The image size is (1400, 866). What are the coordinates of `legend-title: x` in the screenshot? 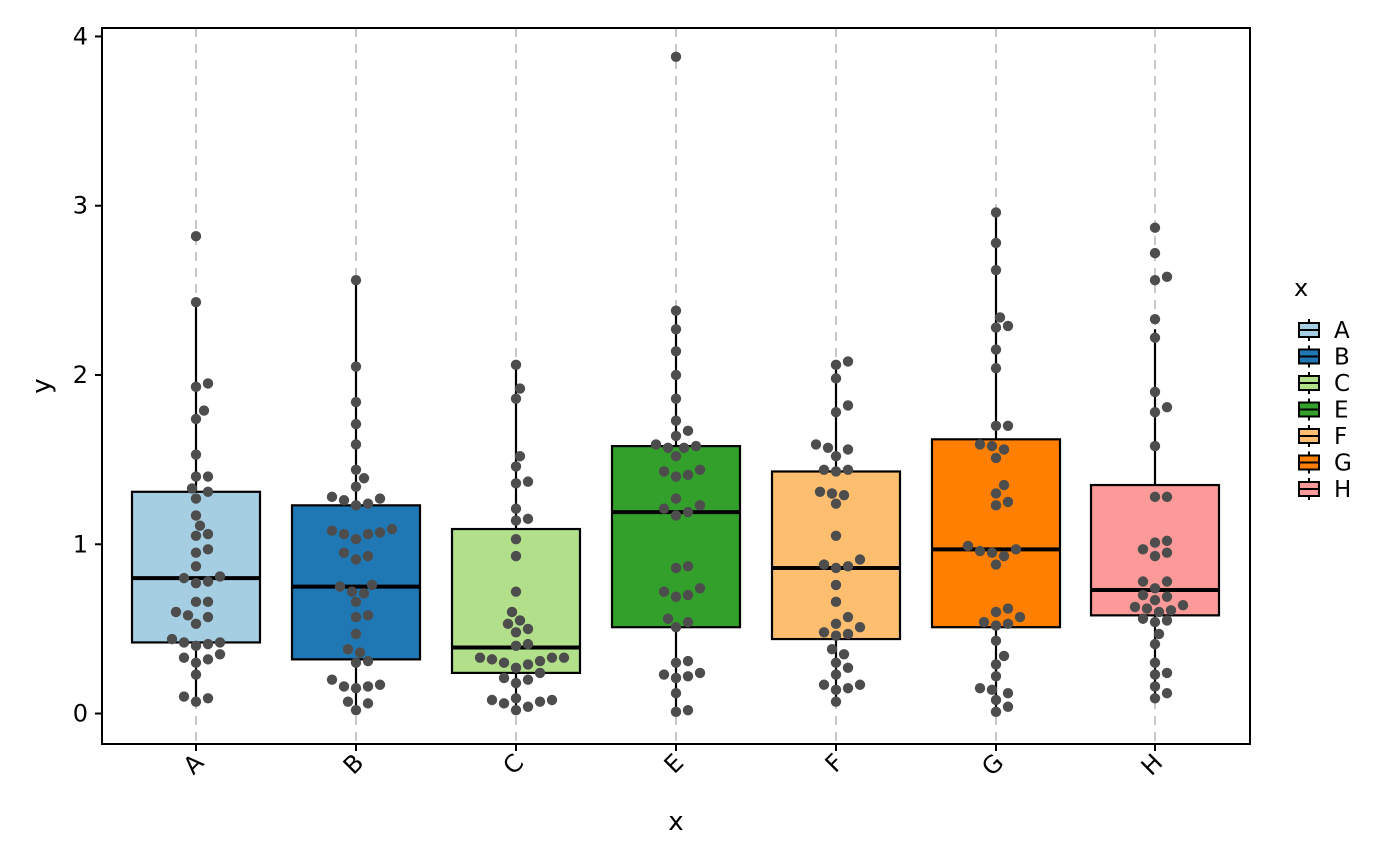 It's located at (1301, 288).